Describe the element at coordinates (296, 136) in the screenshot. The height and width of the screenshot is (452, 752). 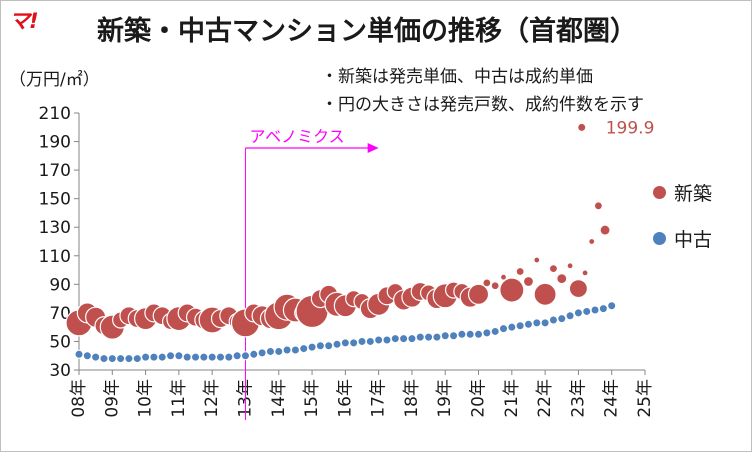
I see `abenomics-label: アベノミクス` at that location.